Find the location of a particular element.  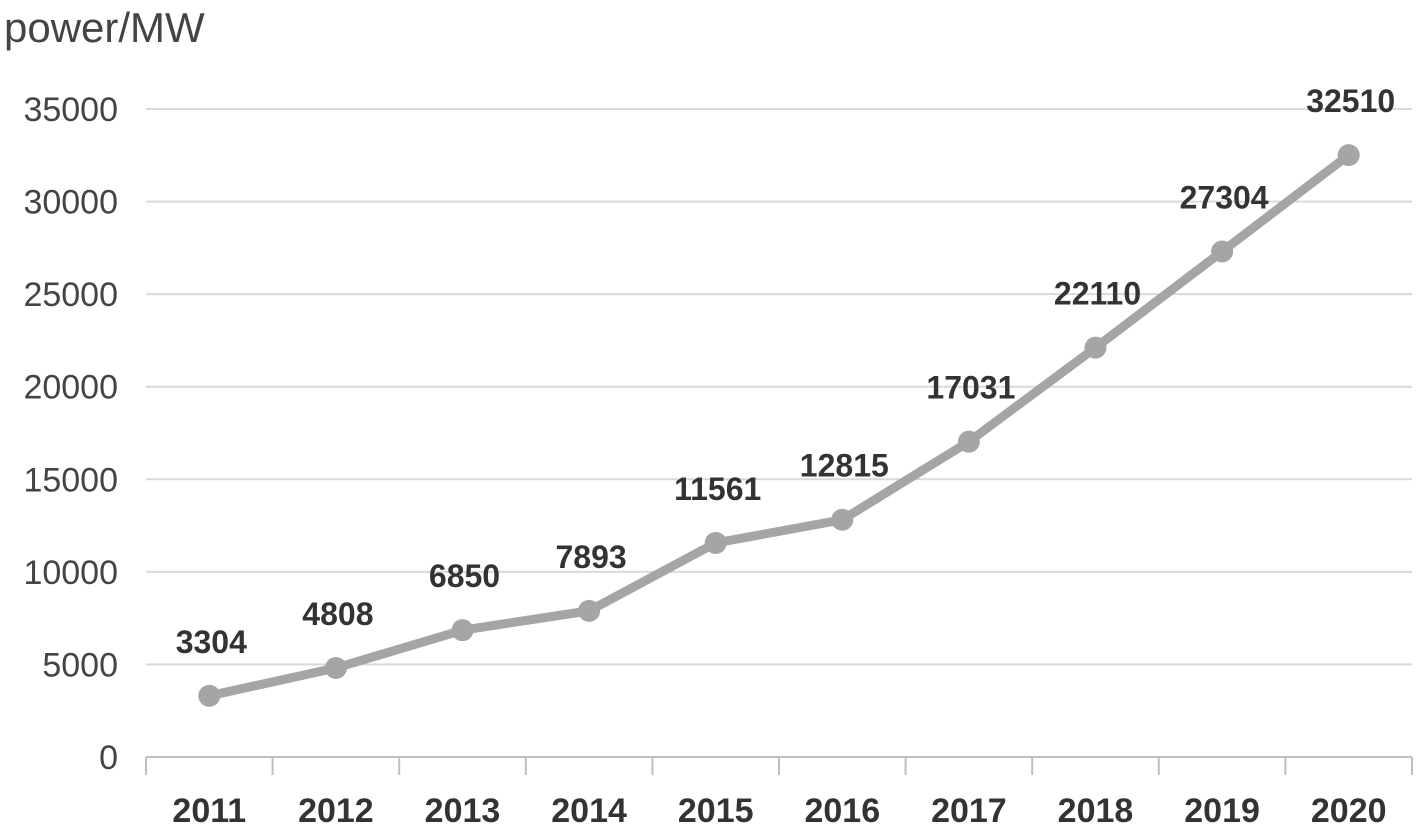

x-tick-label: 2020 is located at coordinates (1349, 810).